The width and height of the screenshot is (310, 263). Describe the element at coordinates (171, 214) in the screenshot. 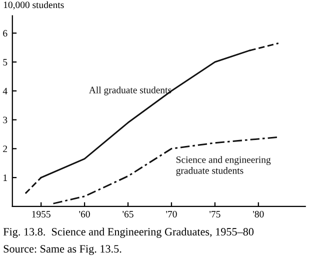

I see `x-tick-label: '70` at that location.